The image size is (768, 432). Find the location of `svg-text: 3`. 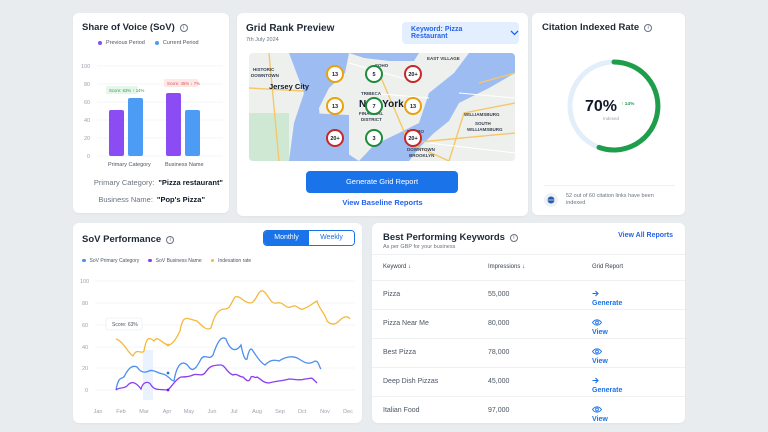

svg-text: 3 is located at coordinates (373, 139).